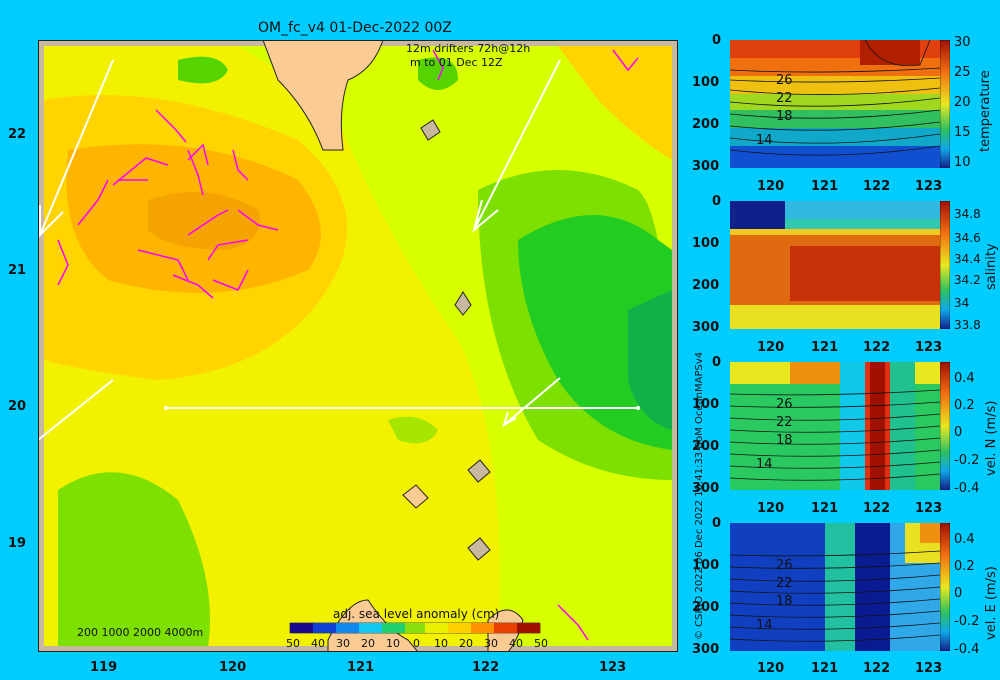 Image resolution: width=1000 pixels, height=680 pixels. I want to click on section-panel-temperature, so click(835, 104).